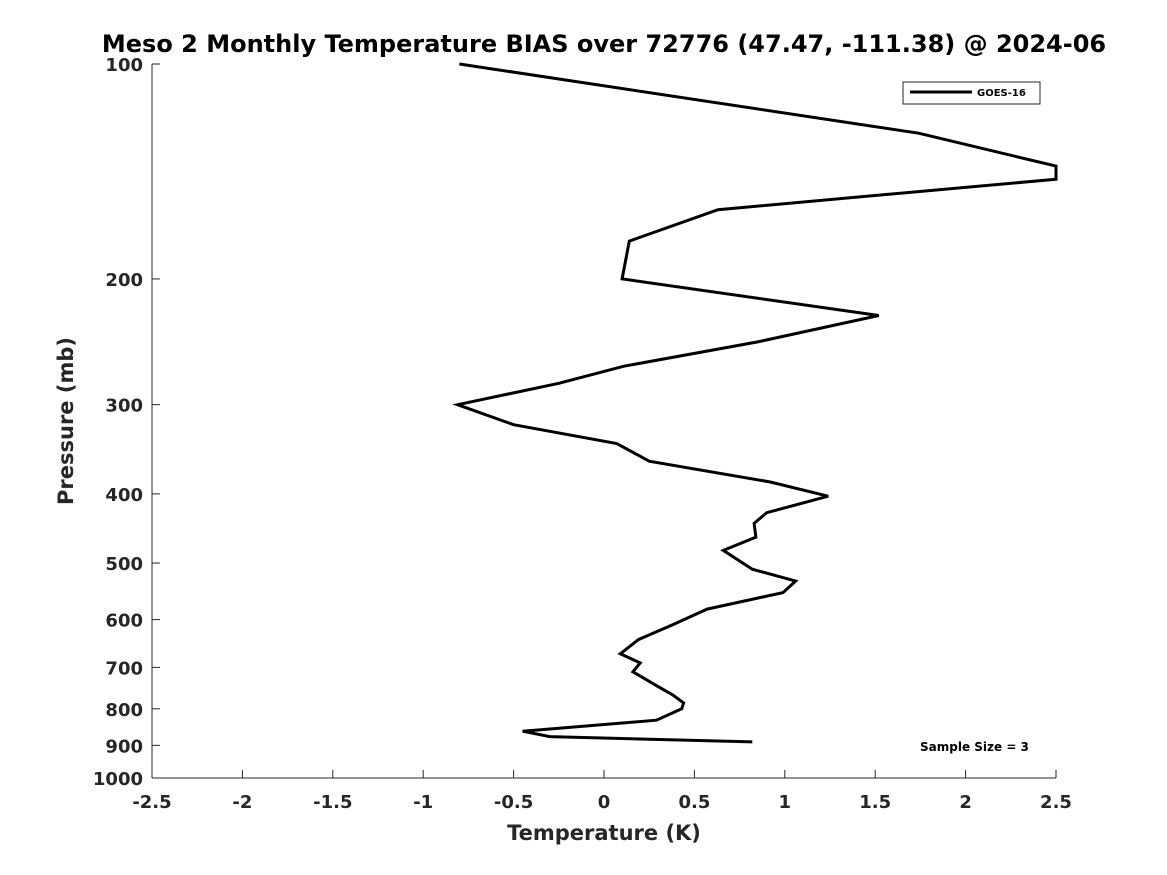 The height and width of the screenshot is (875, 1167). I want to click on x-tick-label: 2.5, so click(1056, 802).